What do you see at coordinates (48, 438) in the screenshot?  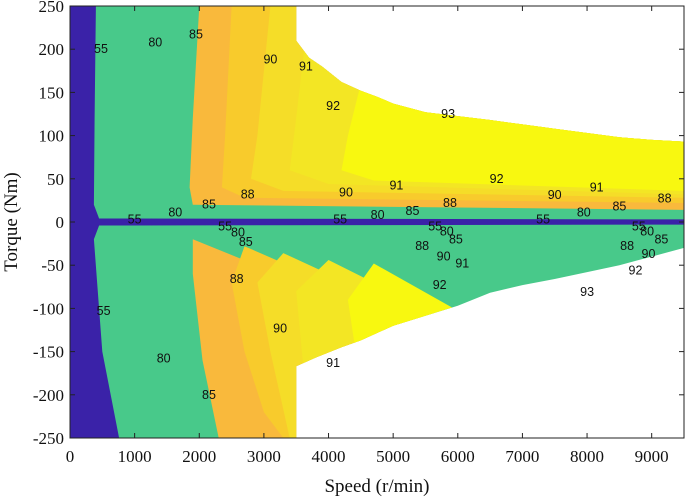 I see `y-tick-label: -250` at bounding box center [48, 438].